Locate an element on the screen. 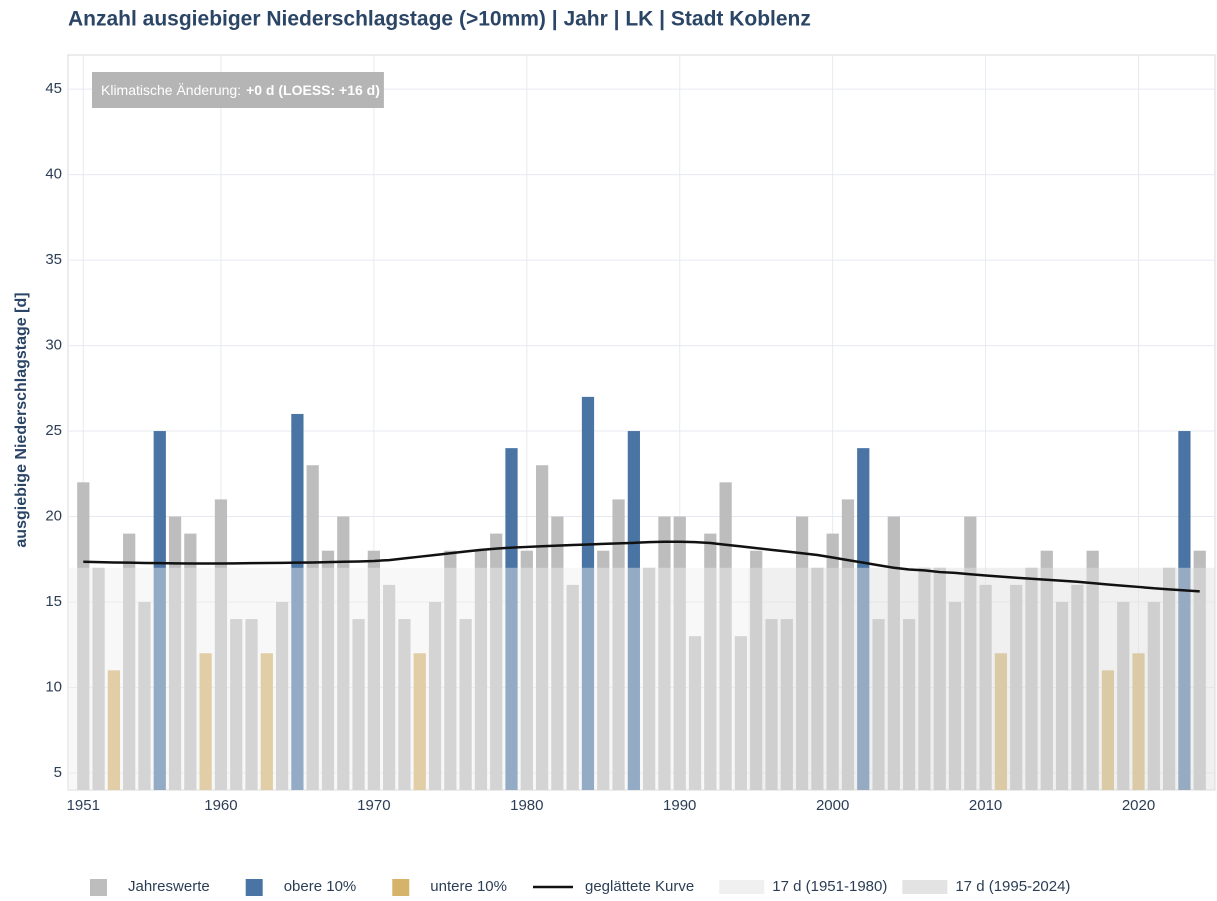  x-tick-label: 1951 is located at coordinates (83, 805).